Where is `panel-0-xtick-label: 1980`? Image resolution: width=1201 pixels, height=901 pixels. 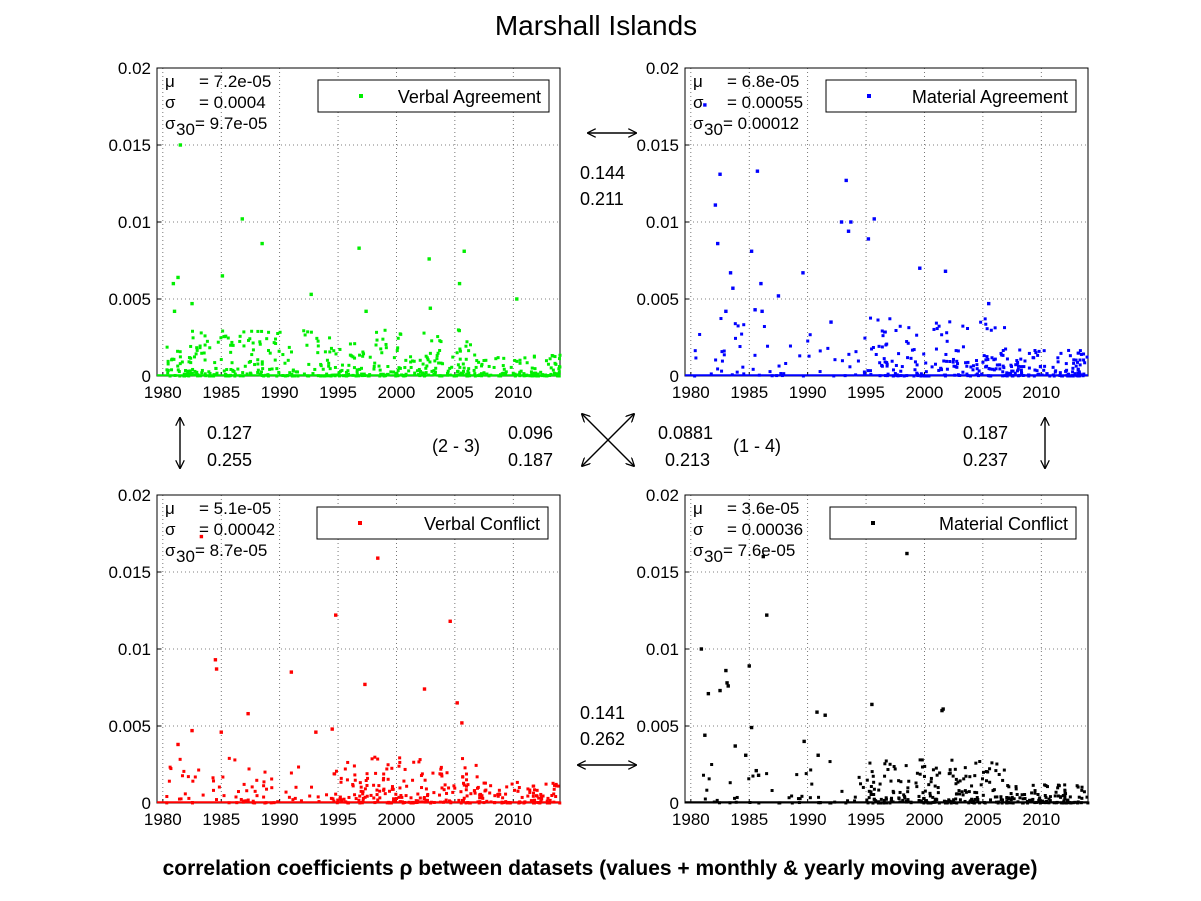 panel-0-xtick-label: 1980 is located at coordinates (163, 392).